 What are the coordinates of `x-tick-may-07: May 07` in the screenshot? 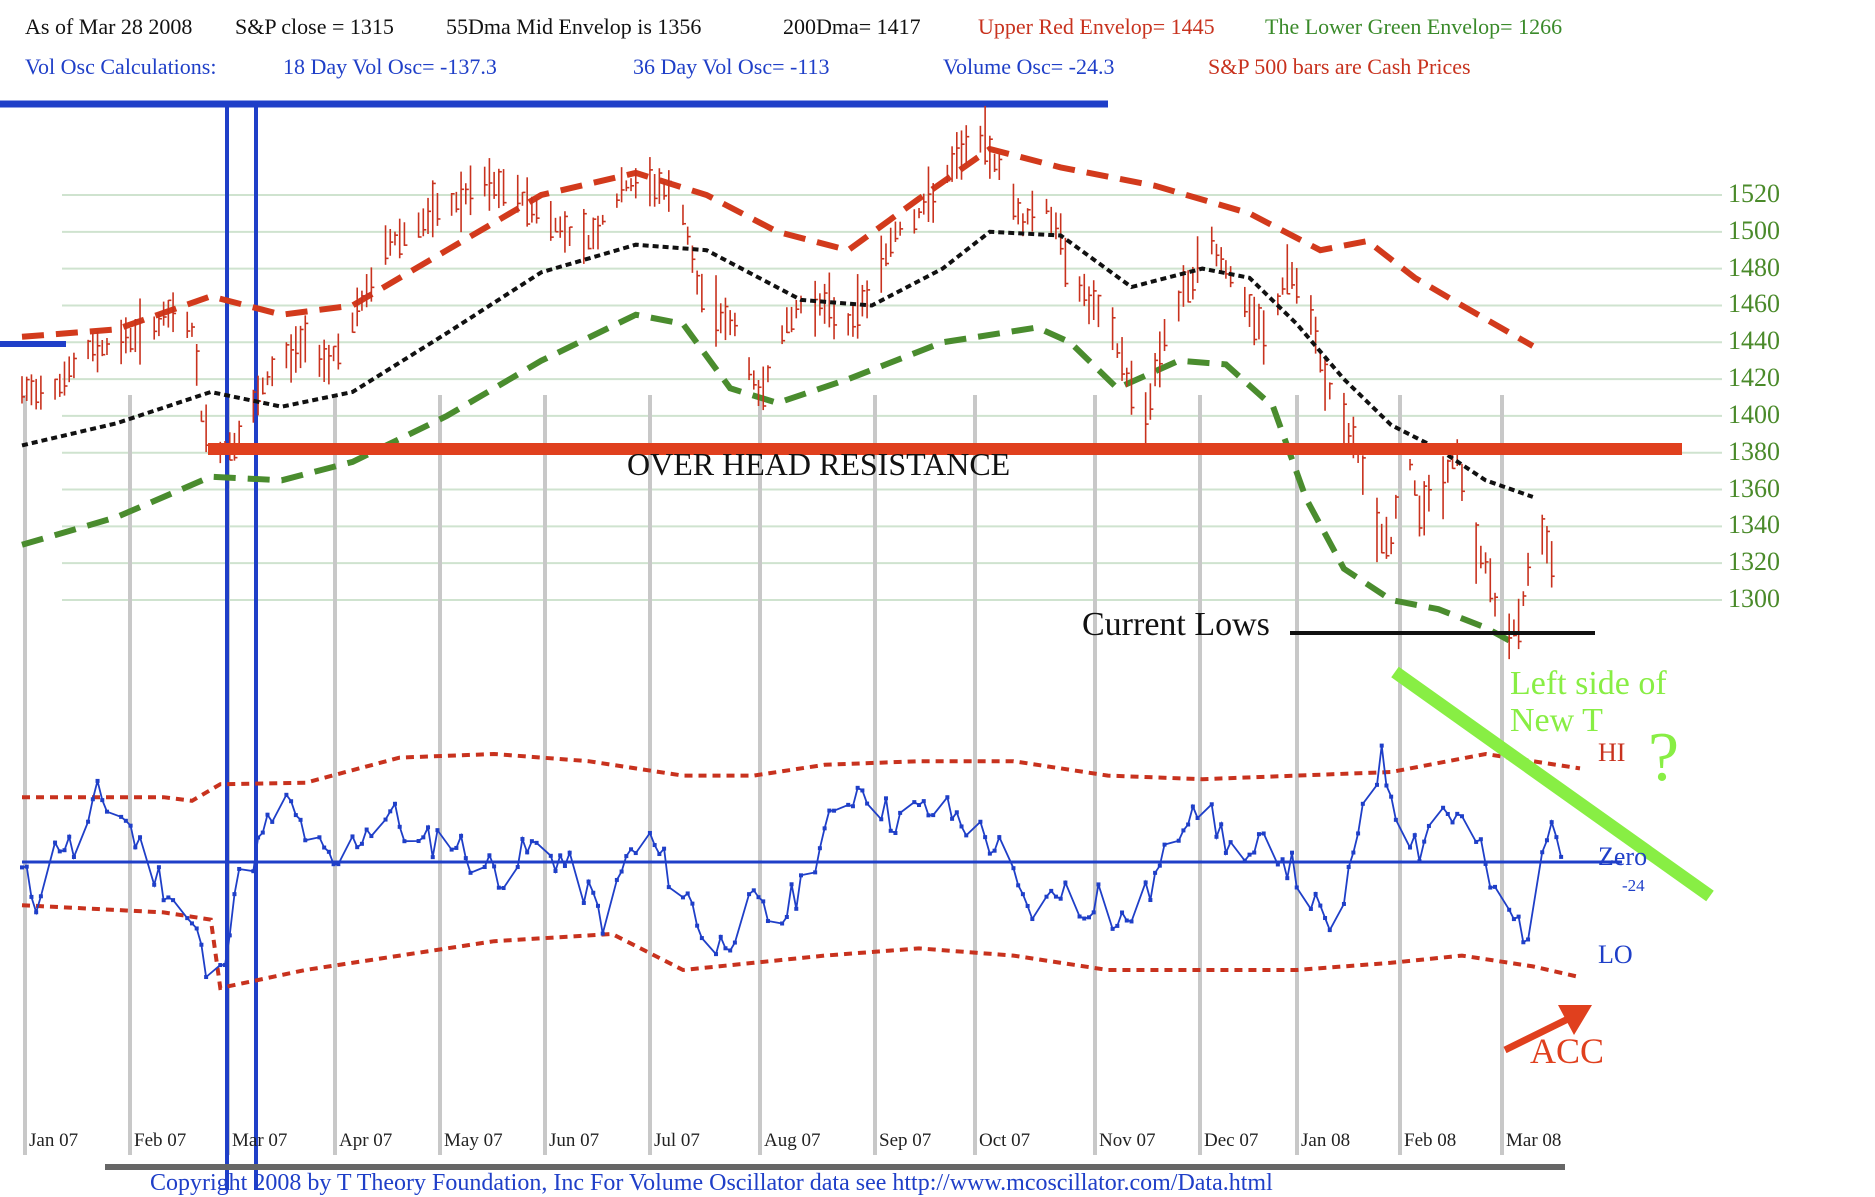 It's located at (473, 1140).